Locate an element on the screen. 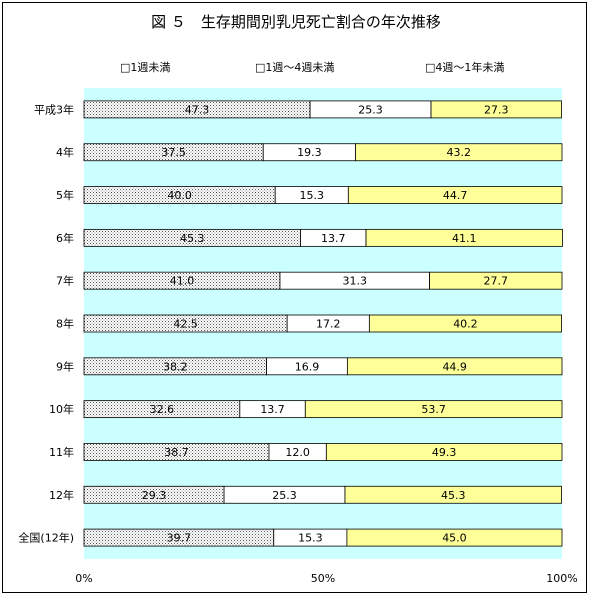 Image resolution: width=591 pixels, height=597 pixels. category-label-7: 10年 is located at coordinates (61, 409).